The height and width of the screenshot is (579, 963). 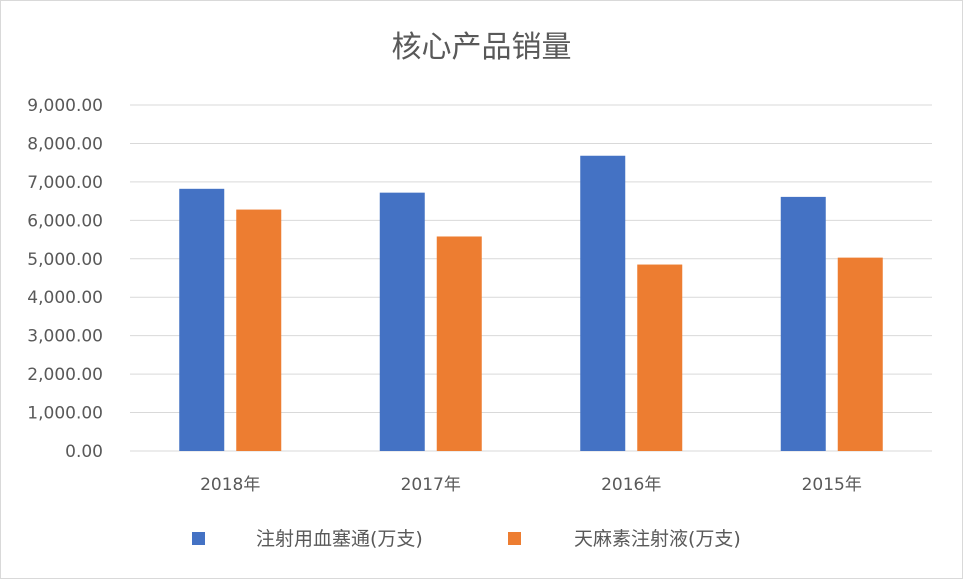 I want to click on y-tick-label: 2,000.00, so click(x=65, y=375).